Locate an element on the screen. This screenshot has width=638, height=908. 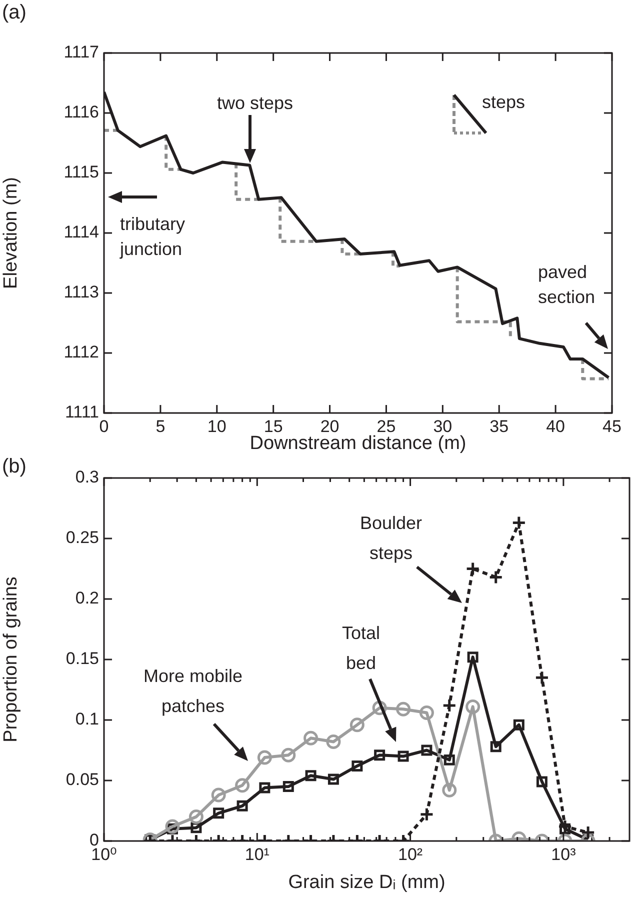
annotation: two steps is located at coordinates (255, 102).